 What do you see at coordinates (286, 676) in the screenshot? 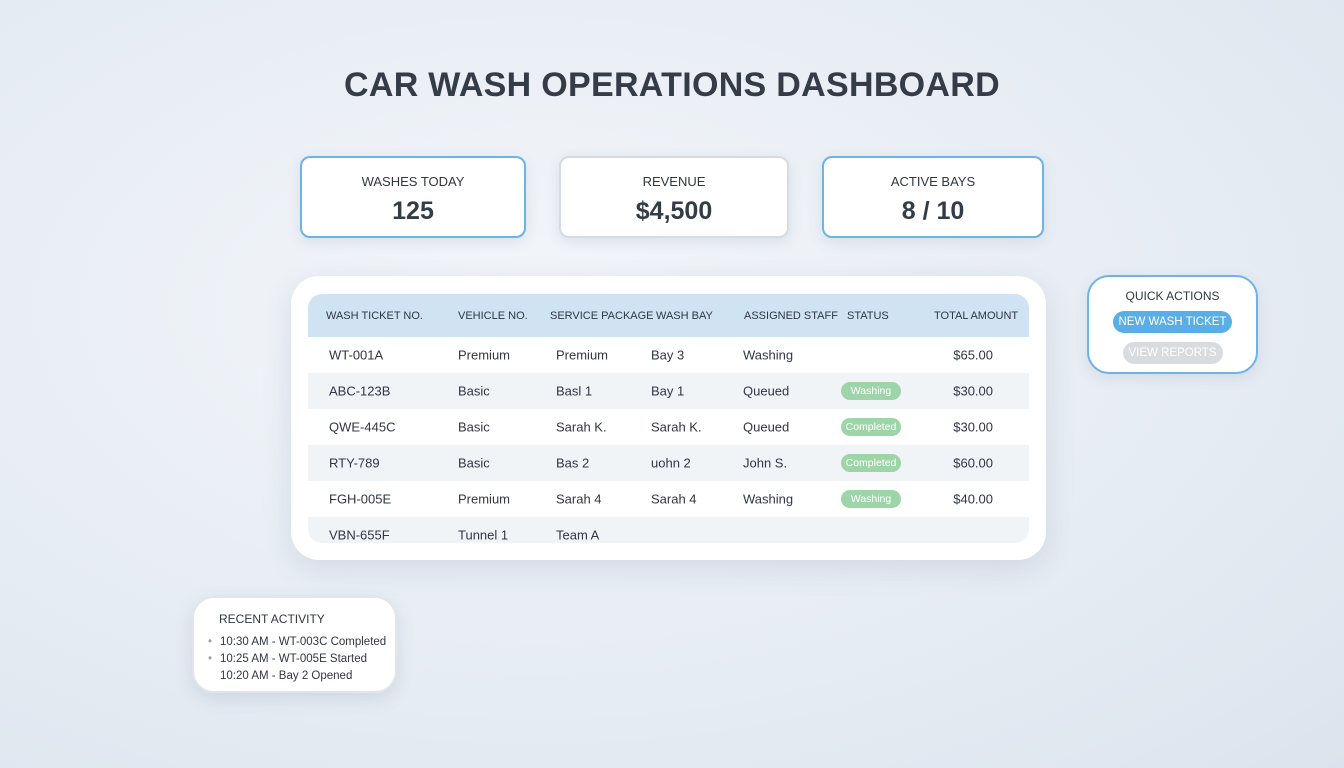
I see `activity-text: 10:20 AM - Bay 2 Opened` at bounding box center [286, 676].